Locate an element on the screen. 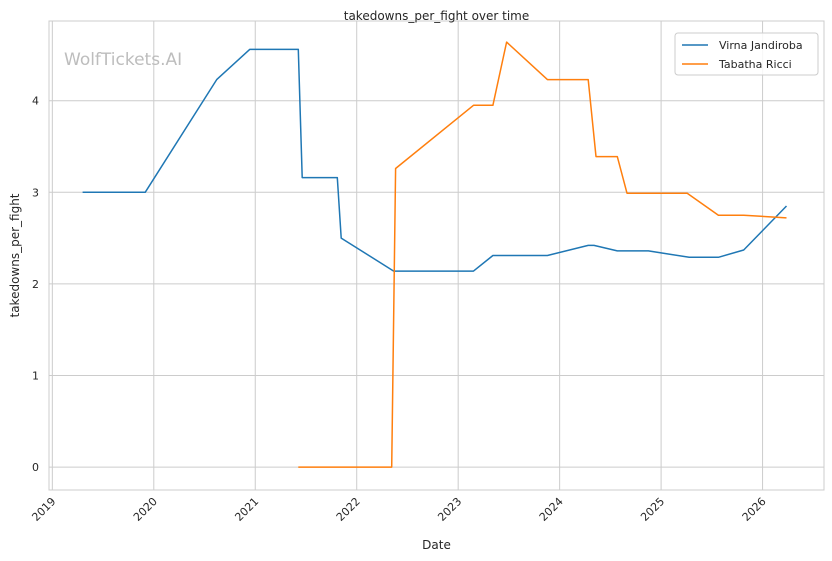  y-tick-label: 2 is located at coordinates (35, 284).